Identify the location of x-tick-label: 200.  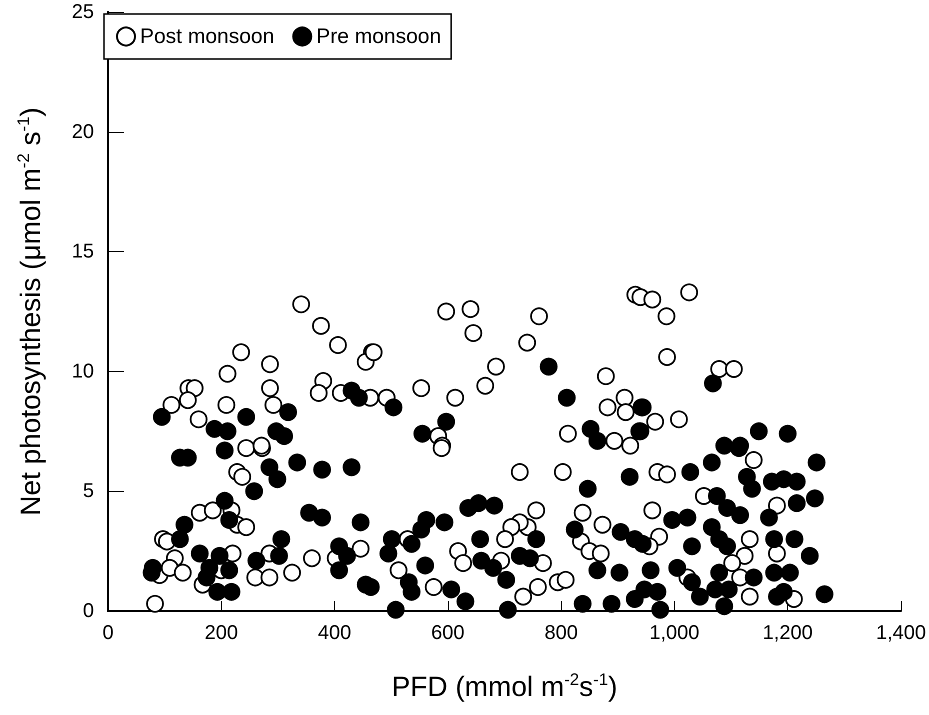
(221, 633).